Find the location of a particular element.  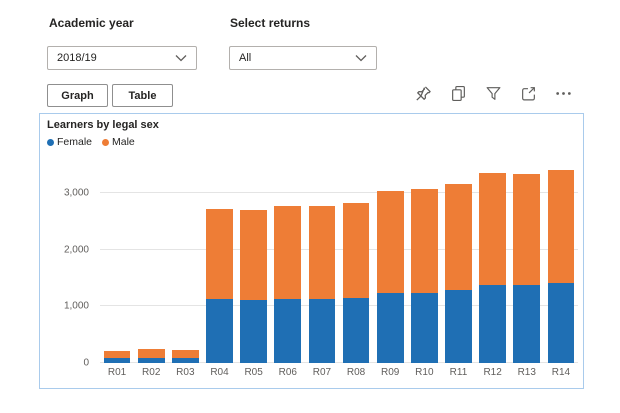

filter-icon is located at coordinates (493, 93).